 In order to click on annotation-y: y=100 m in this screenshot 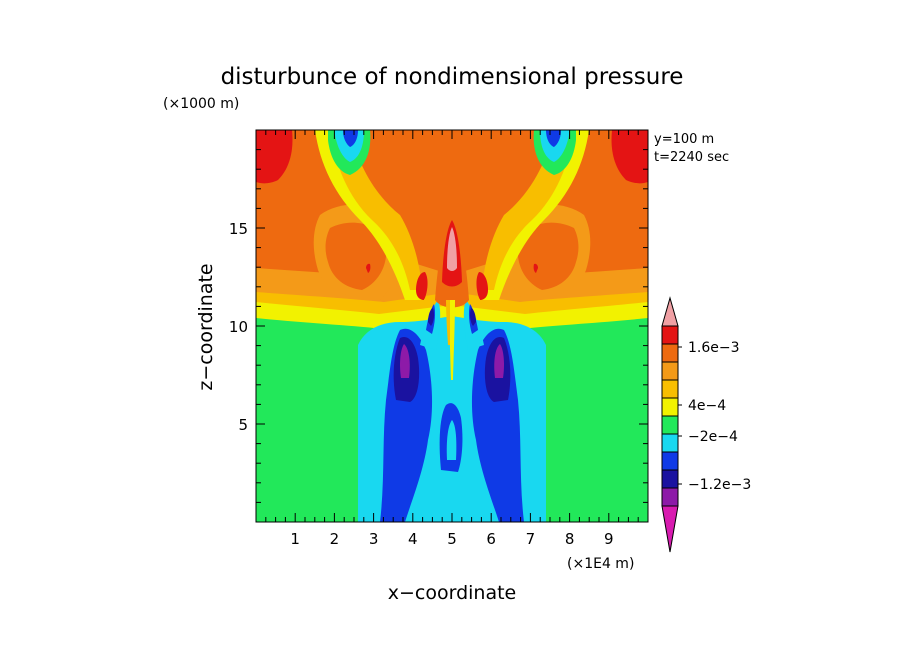, I will do `click(684, 139)`.